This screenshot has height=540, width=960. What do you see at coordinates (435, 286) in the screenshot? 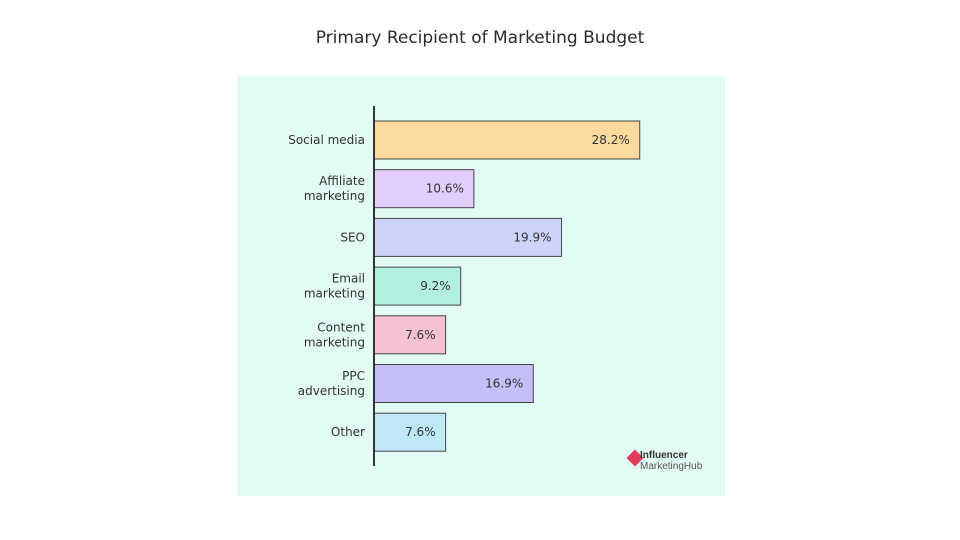
I see `value-label-3: 9.2%` at bounding box center [435, 286].